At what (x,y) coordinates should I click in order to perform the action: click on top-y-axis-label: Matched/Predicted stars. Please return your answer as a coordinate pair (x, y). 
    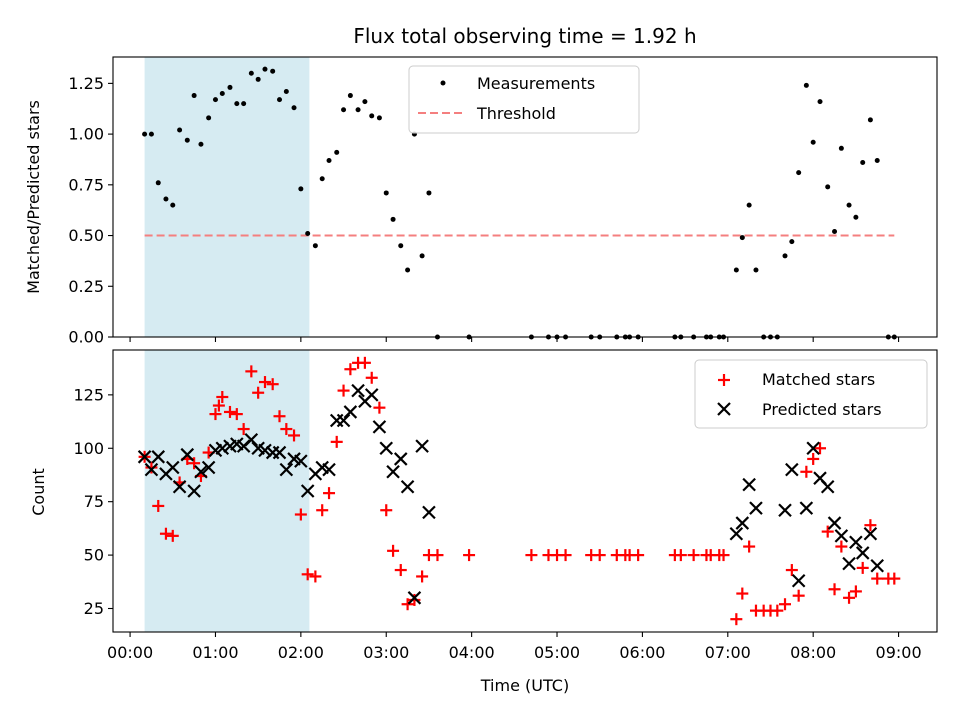
    Looking at the image, I should click on (33, 197).